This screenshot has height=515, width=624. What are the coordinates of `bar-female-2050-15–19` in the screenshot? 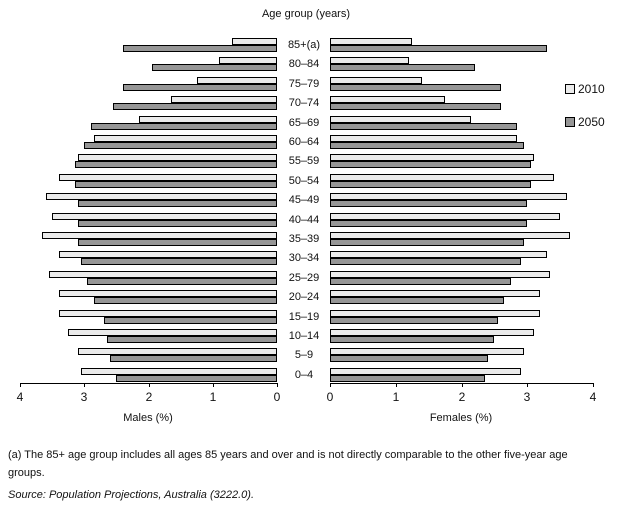 It's located at (414, 320).